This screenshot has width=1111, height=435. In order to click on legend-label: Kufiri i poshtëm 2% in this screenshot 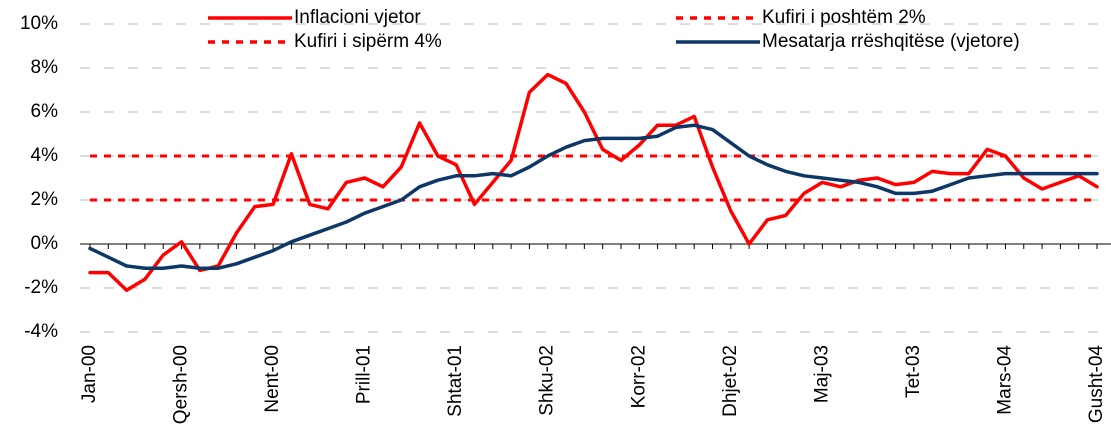, I will do `click(844, 17)`.